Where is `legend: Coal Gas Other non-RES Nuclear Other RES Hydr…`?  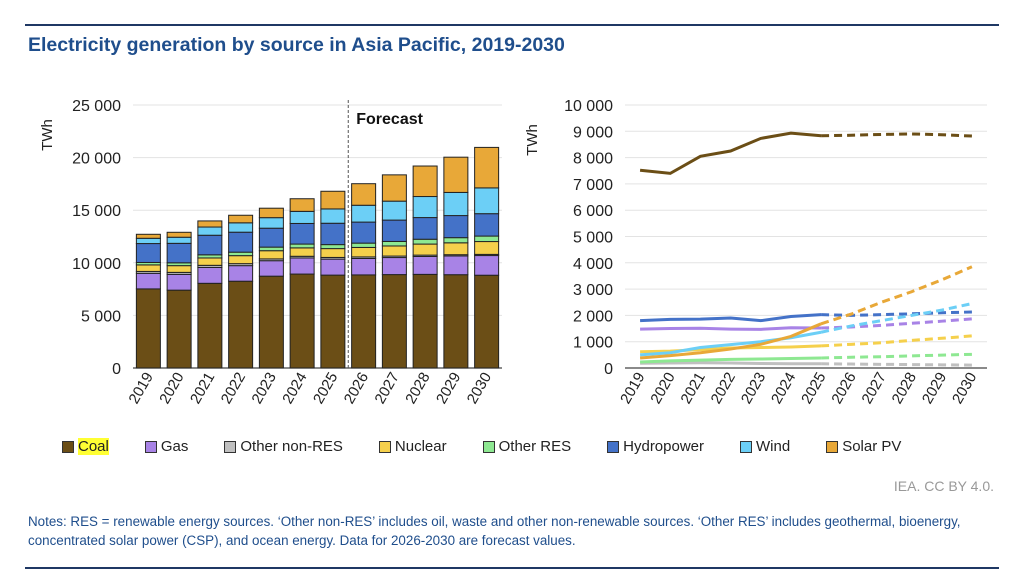 legend: Coal Gas Other non-RES Nuclear Other RES Hydr… is located at coordinates (499, 446).